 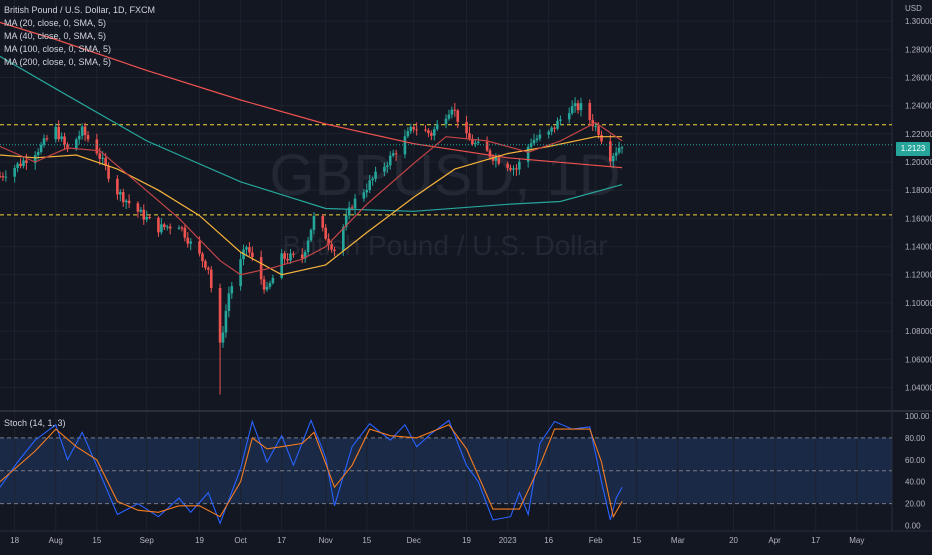 What do you see at coordinates (55, 23) in the screenshot?
I see `indicator-ma20: MA (20, close, 0, SMA, 5)` at bounding box center [55, 23].